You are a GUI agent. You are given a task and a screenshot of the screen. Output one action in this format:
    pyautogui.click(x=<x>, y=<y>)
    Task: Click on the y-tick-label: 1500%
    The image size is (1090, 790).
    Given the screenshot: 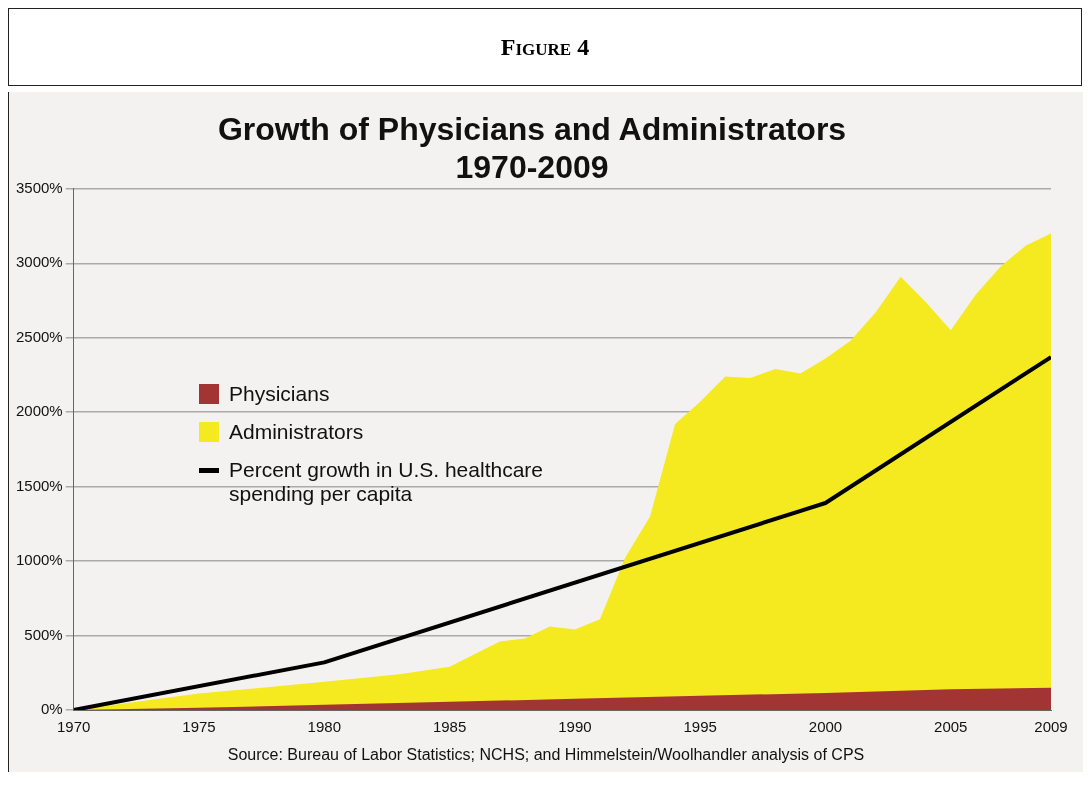 What is the action you would take?
    pyautogui.click(x=39, y=485)
    